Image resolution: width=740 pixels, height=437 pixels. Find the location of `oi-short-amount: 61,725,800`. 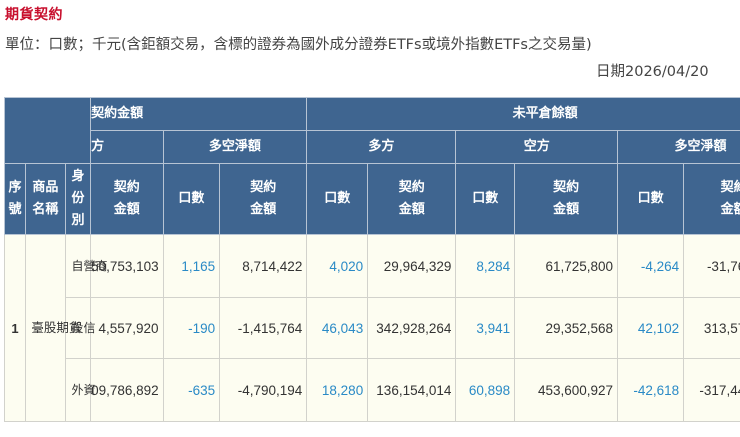

oi-short-amount: 61,725,800 is located at coordinates (566, 266).